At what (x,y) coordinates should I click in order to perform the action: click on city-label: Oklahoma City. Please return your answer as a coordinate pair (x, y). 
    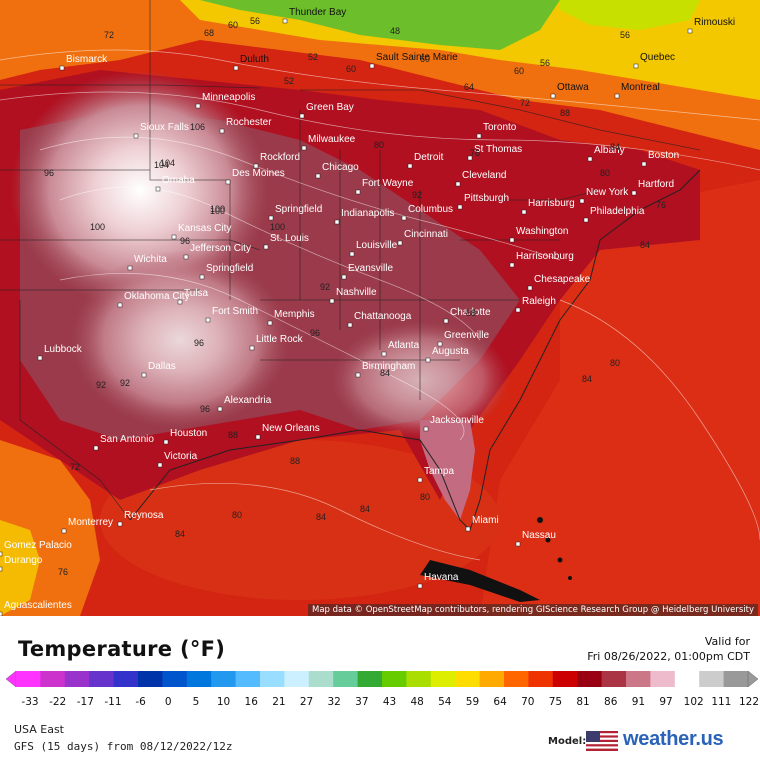
    Looking at the image, I should click on (157, 296).